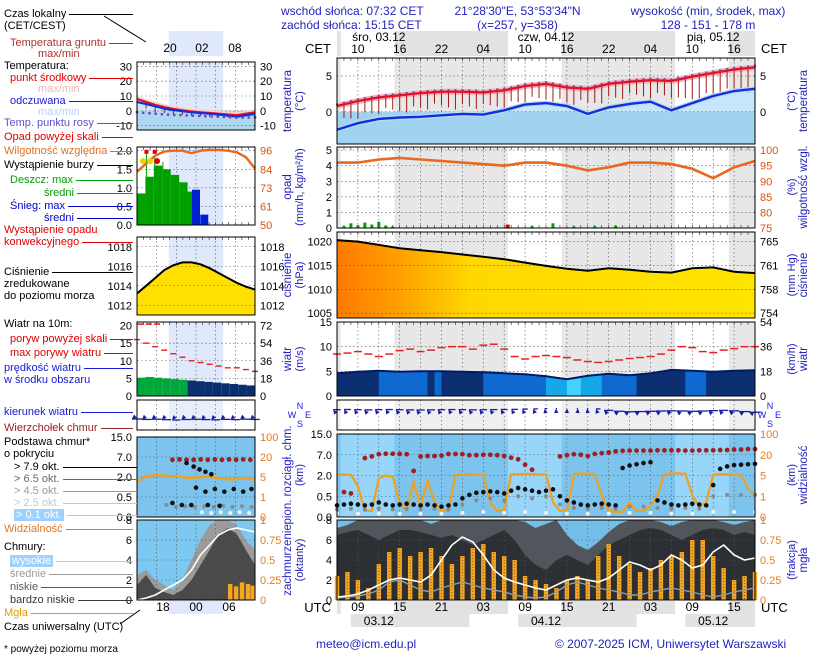 The image size is (820, 660). I want to click on hour-label: 09, so click(693, 607).